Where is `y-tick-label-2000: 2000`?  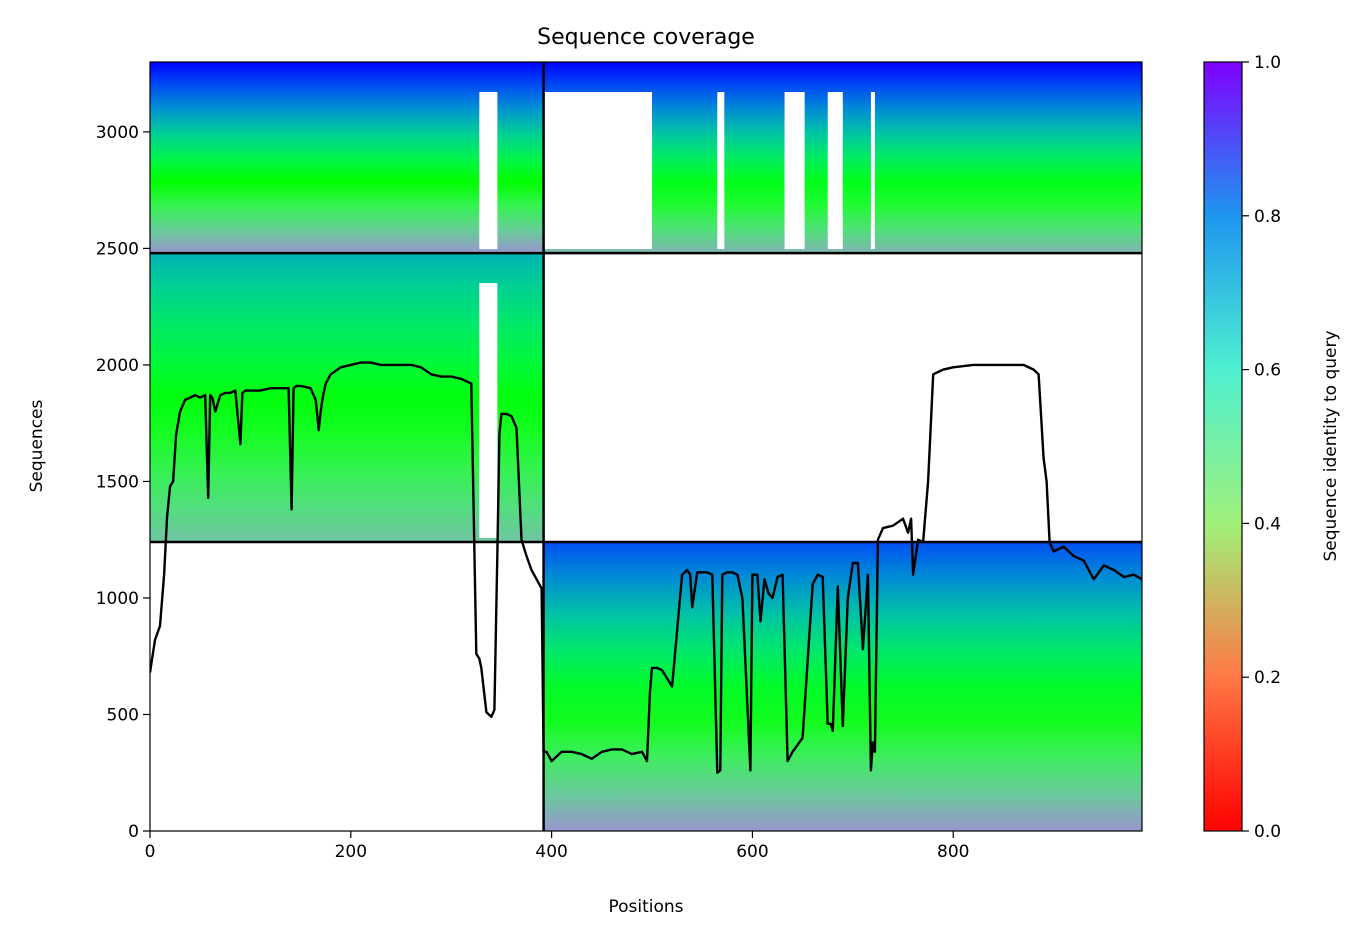
y-tick-label-2000: 2000 is located at coordinates (117, 366).